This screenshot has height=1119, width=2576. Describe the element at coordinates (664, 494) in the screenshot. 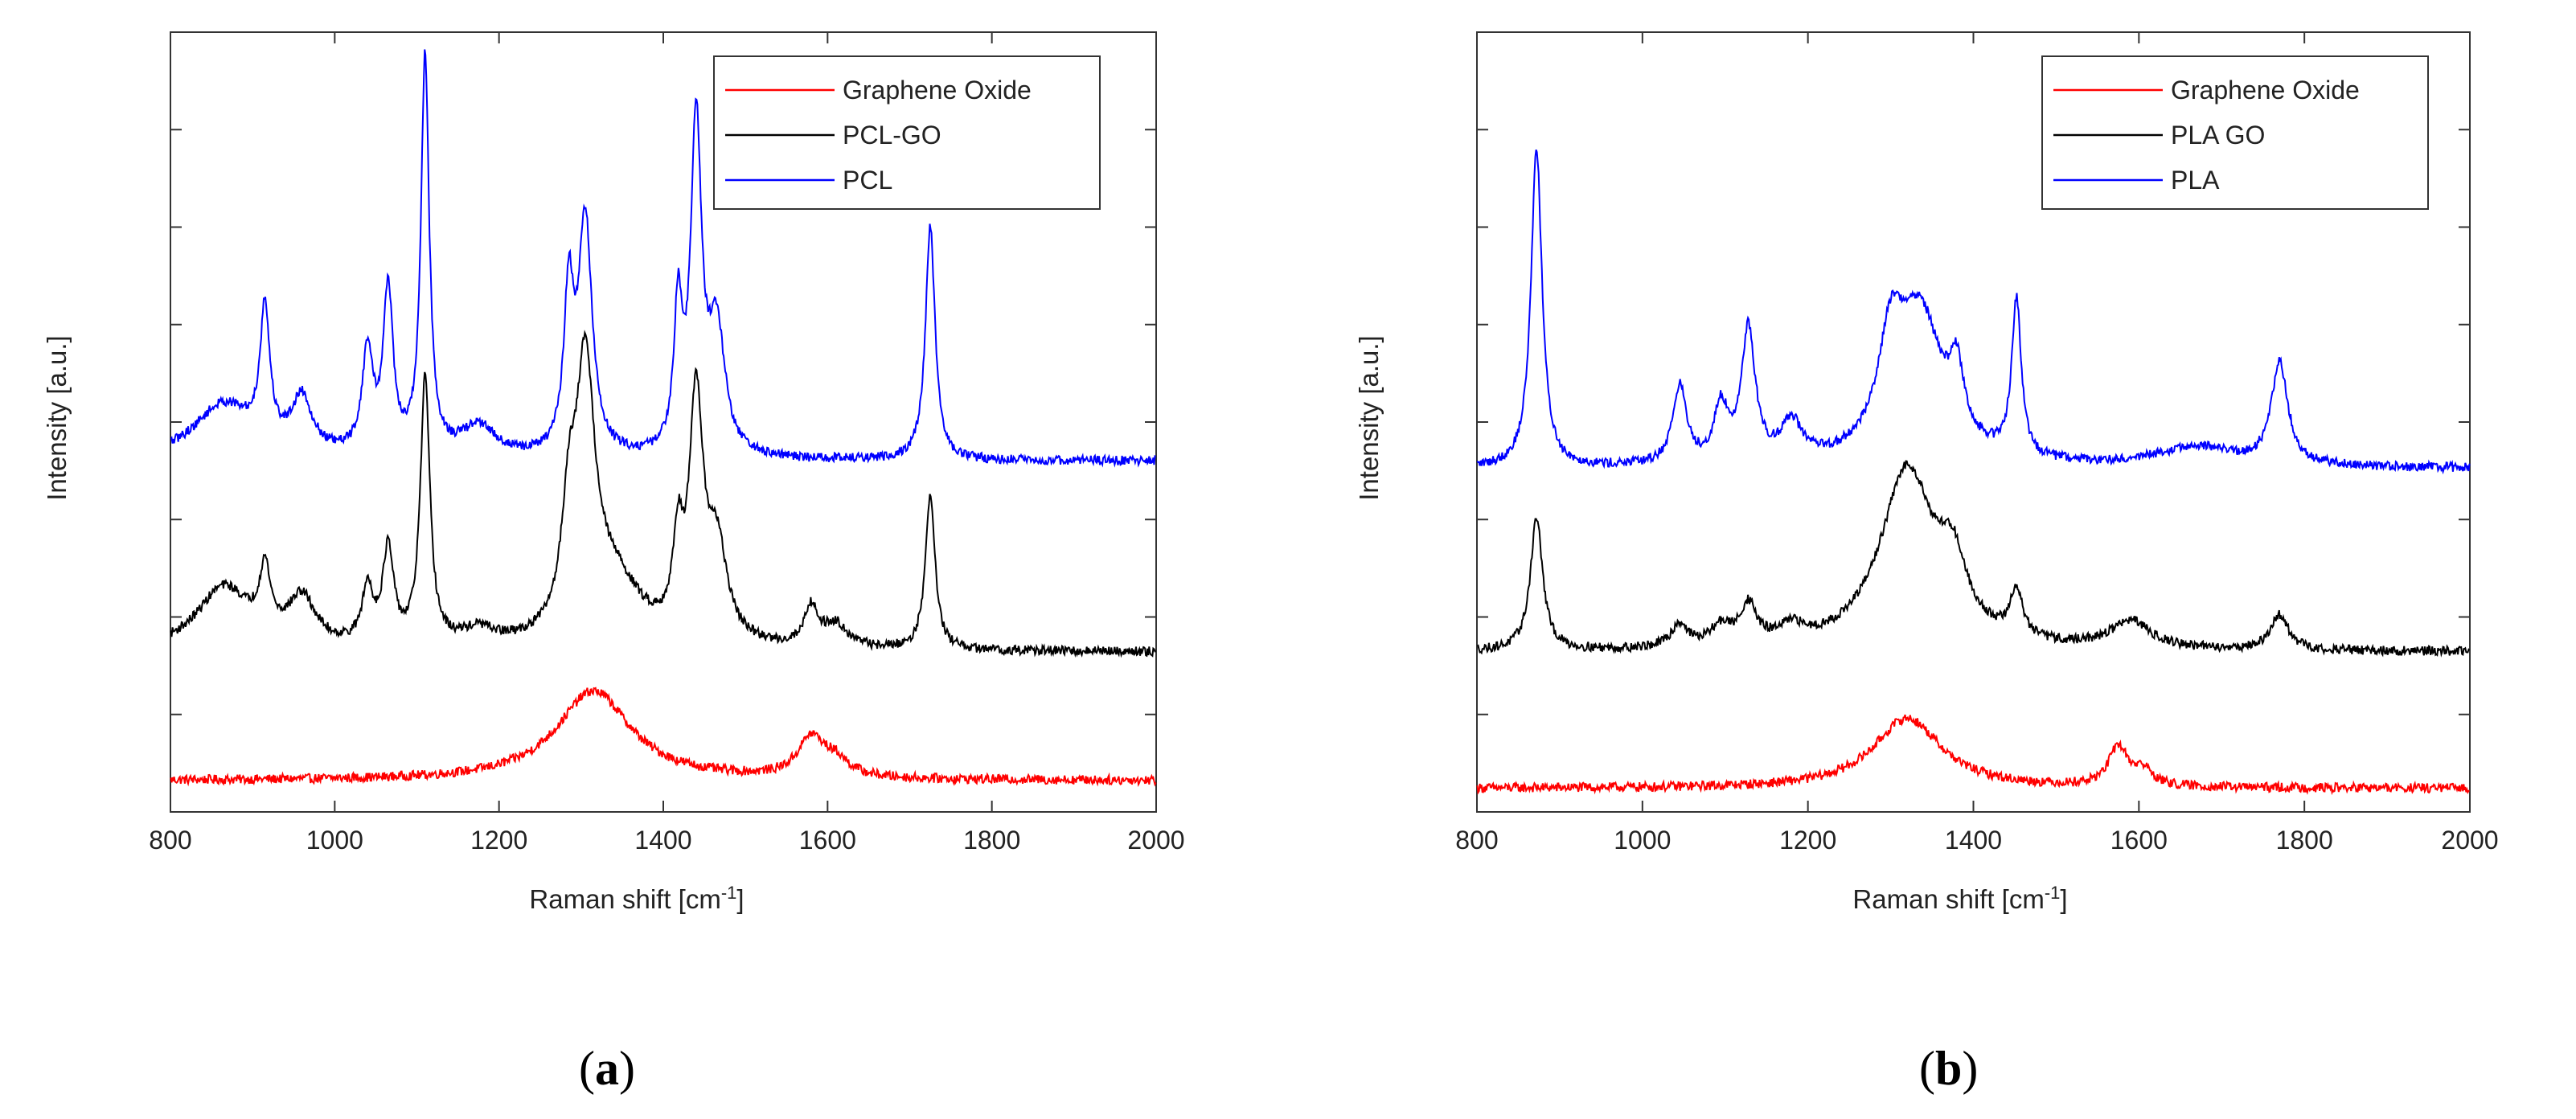

I see `series-line-pcl-go` at that location.